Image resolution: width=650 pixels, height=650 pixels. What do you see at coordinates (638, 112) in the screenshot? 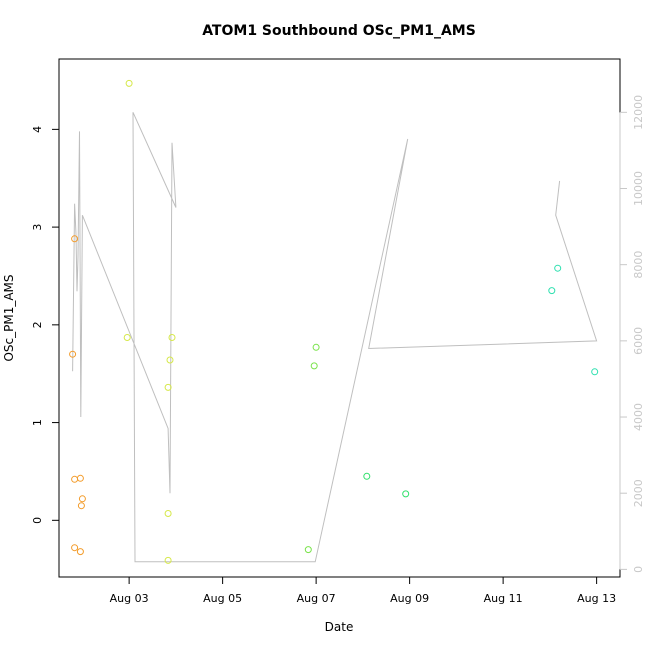
I see `y-right-tick-label: 12000` at bounding box center [638, 112].